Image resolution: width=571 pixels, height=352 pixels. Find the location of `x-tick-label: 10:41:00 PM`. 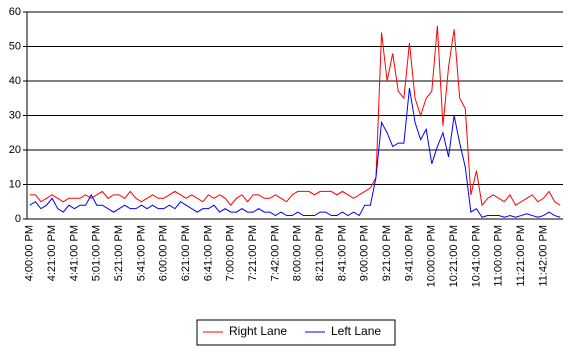

x-tick-label: 10:41:00 PM is located at coordinates (476, 256).